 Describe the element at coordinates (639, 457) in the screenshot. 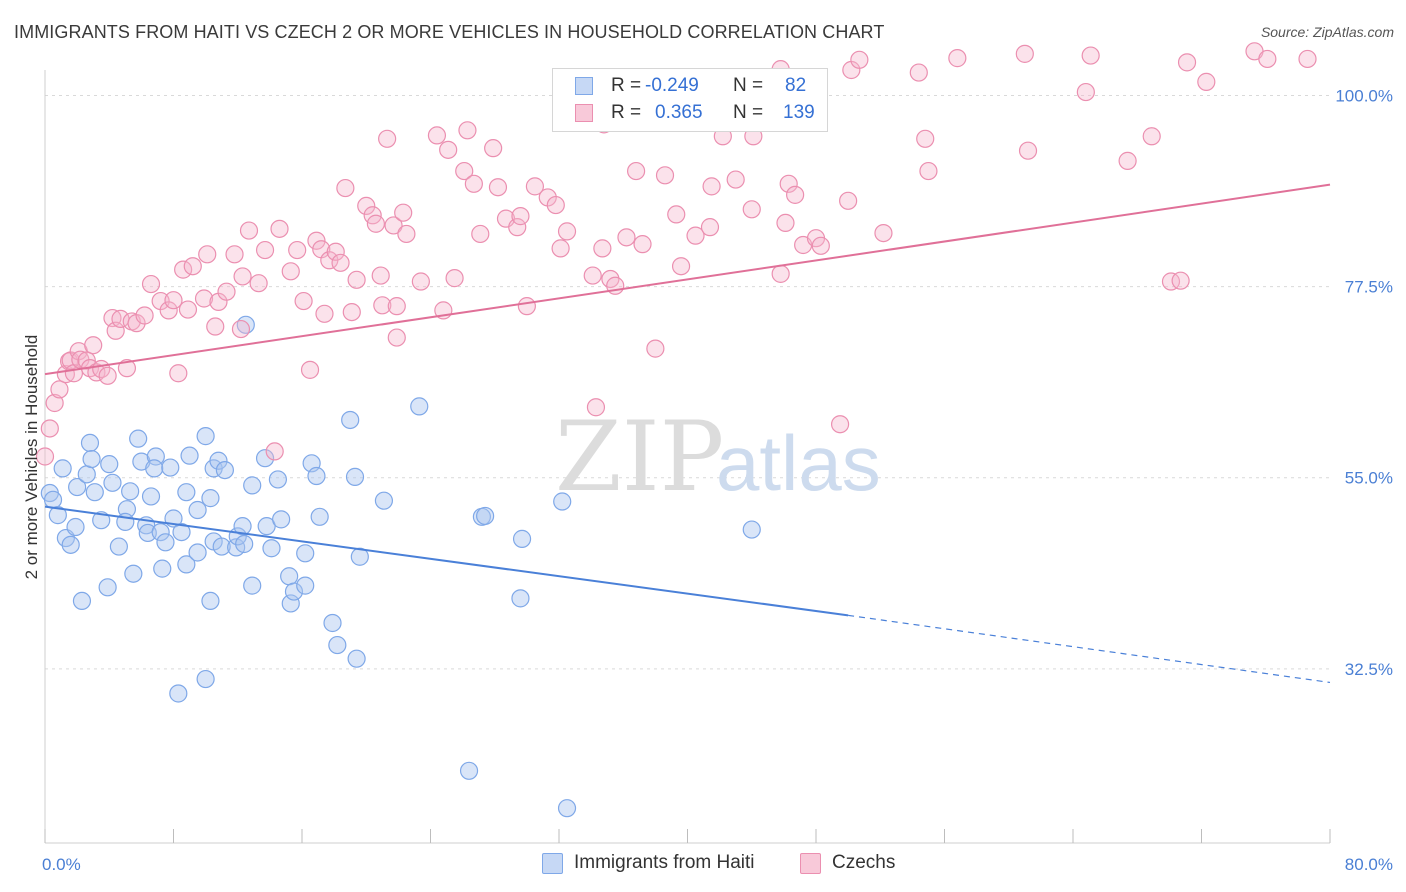

I see `watermark-zip: ZIP` at that location.